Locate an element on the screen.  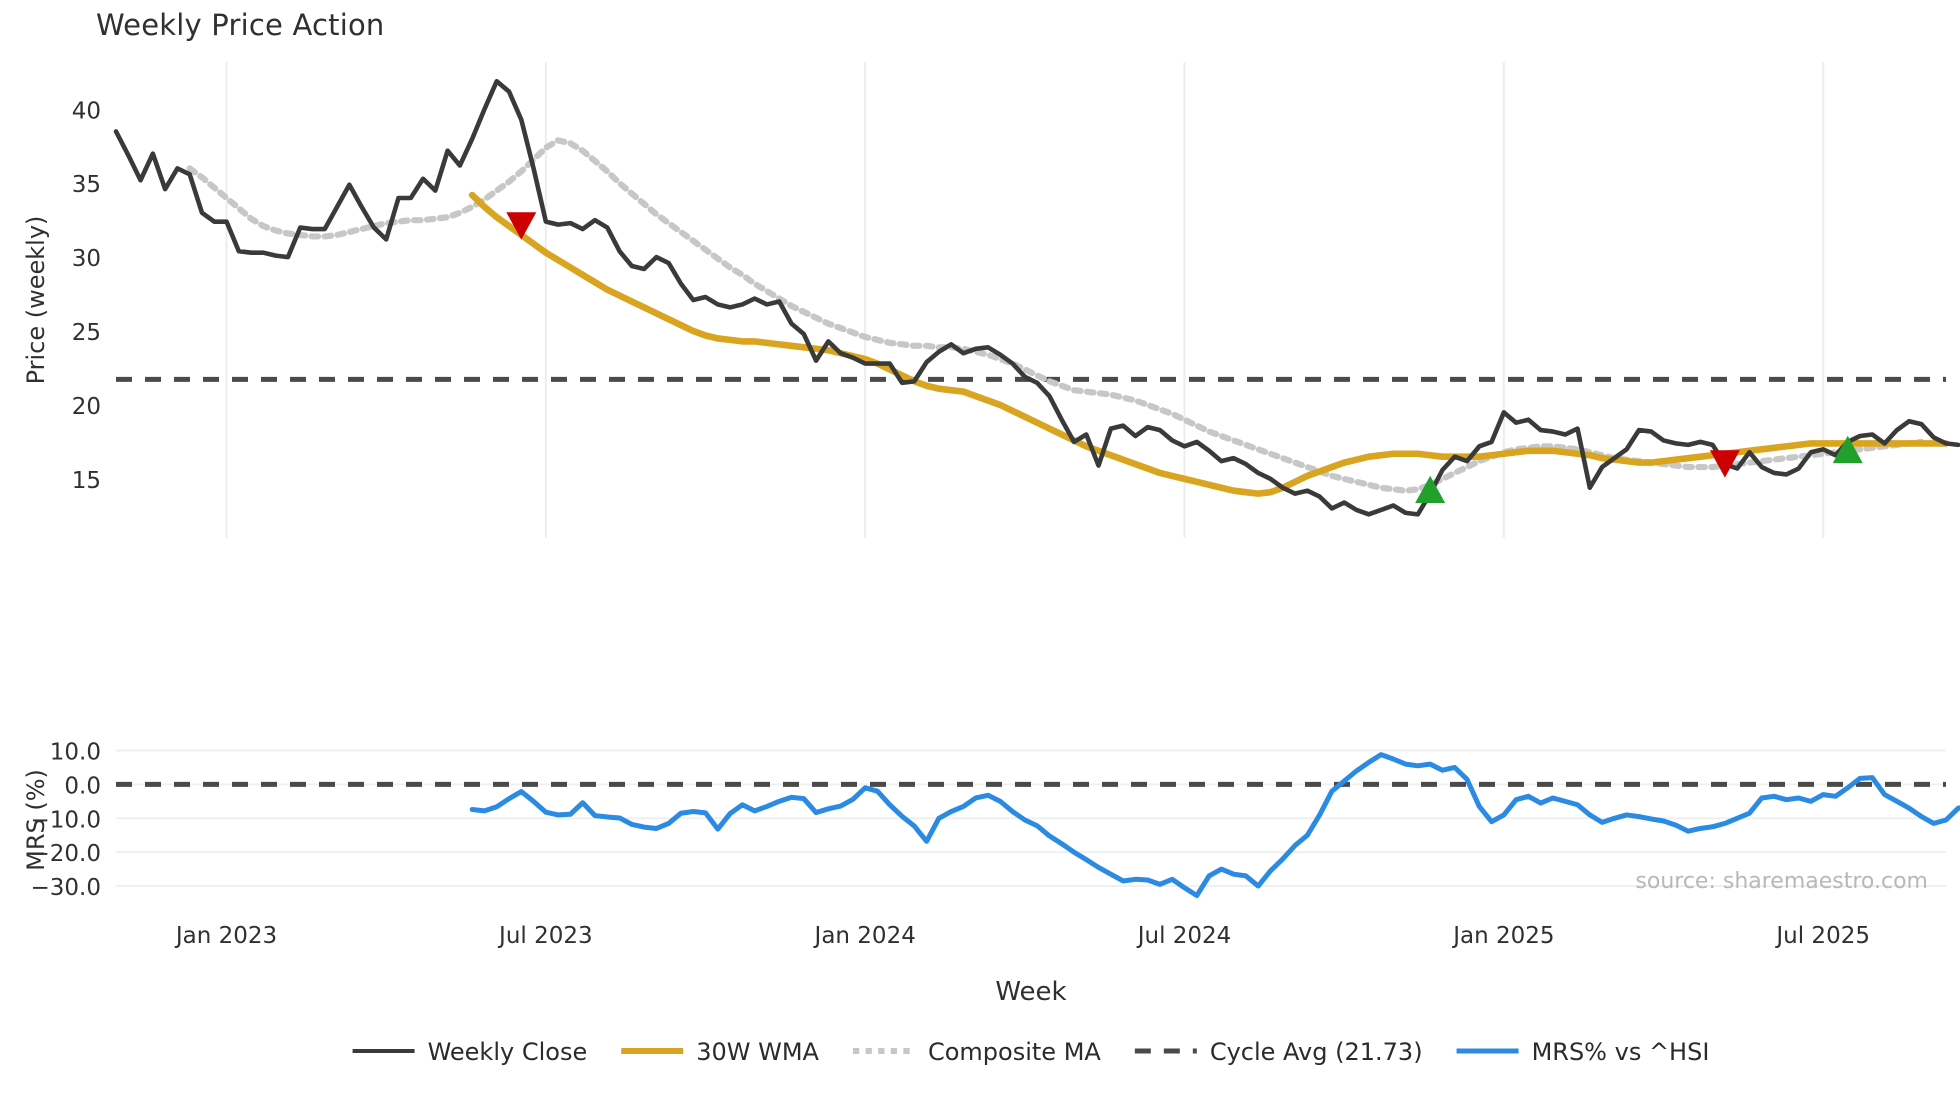
x-tick-label: Jan 2025 is located at coordinates (1502, 936).